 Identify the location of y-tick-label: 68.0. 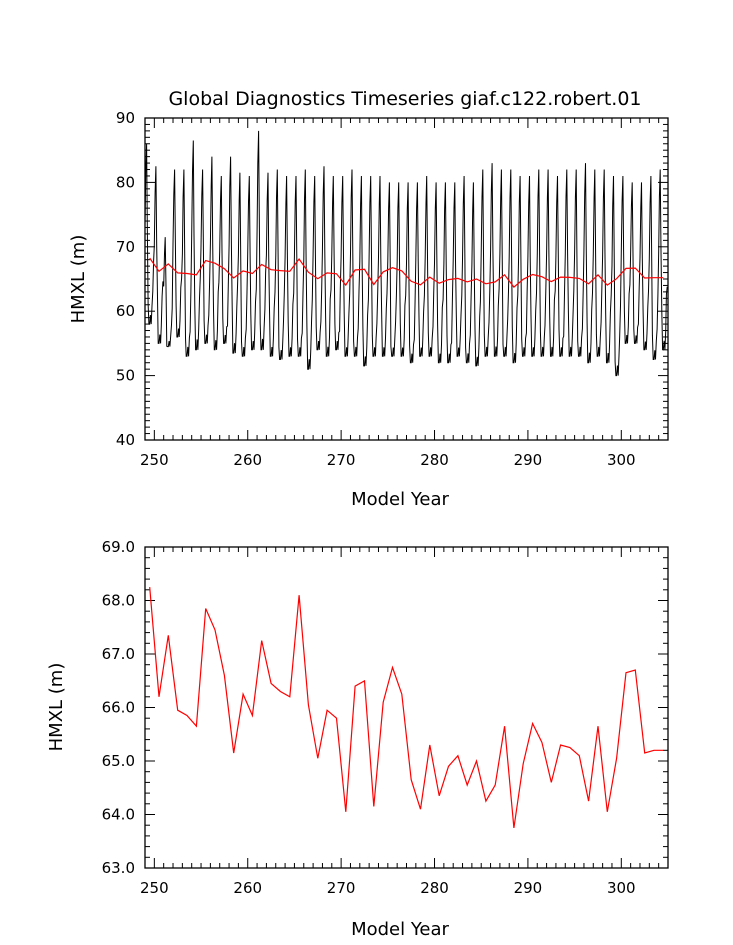
(118, 601).